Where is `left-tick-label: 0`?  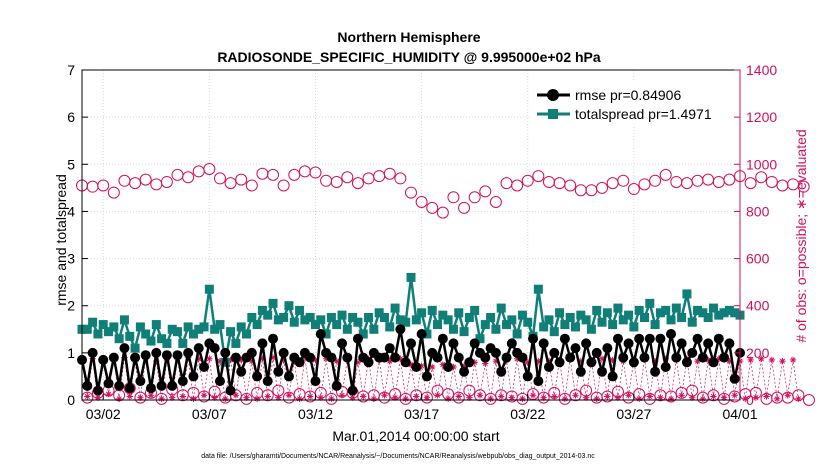 left-tick-label: 0 is located at coordinates (71, 400).